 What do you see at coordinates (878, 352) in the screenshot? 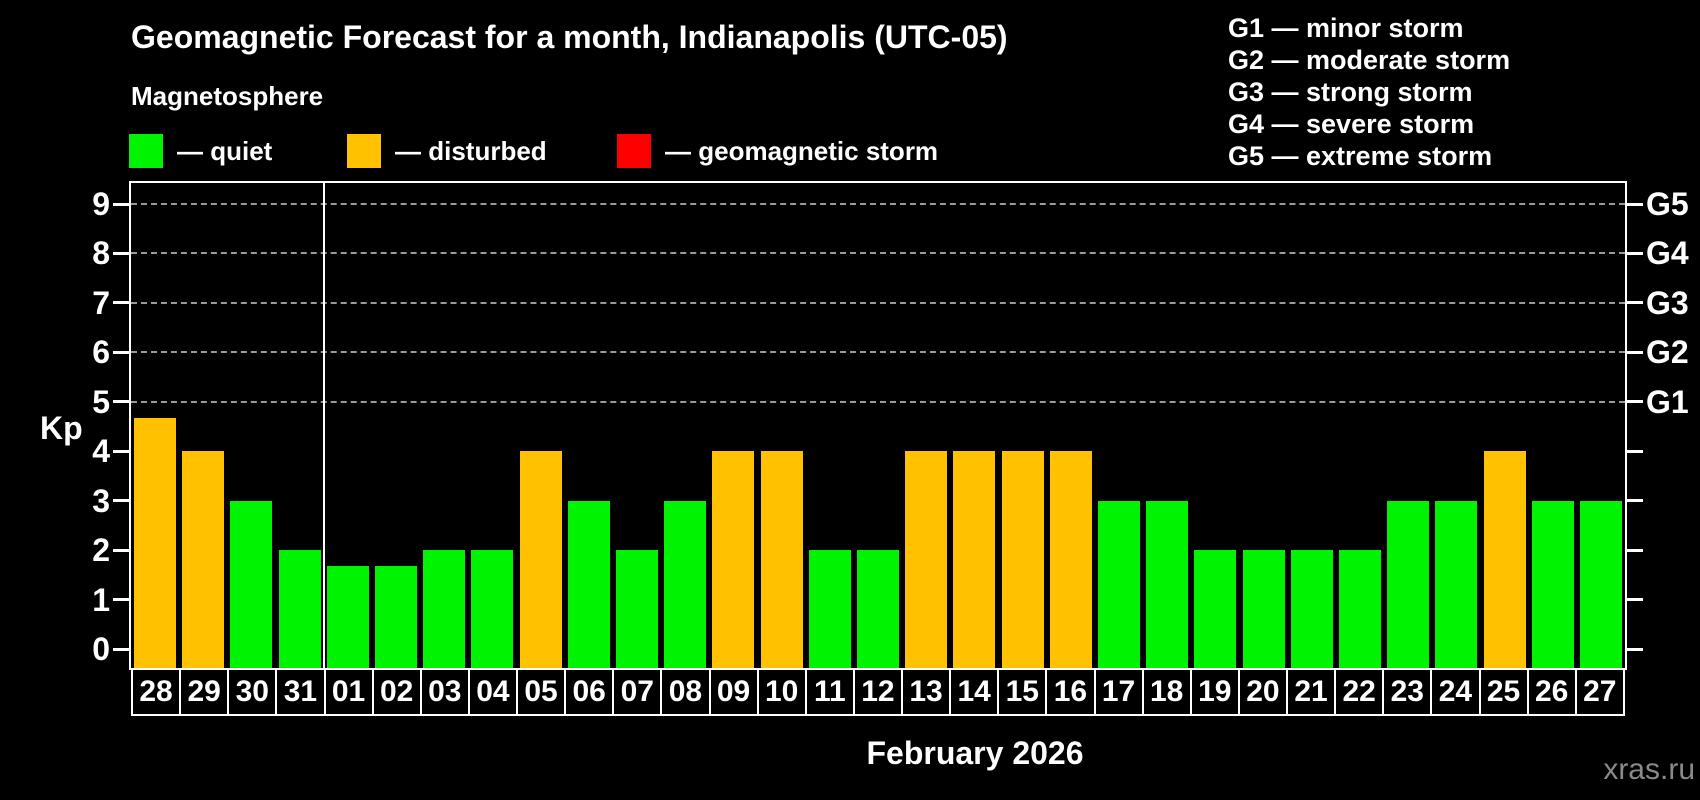
I see `gridline-g2` at bounding box center [878, 352].